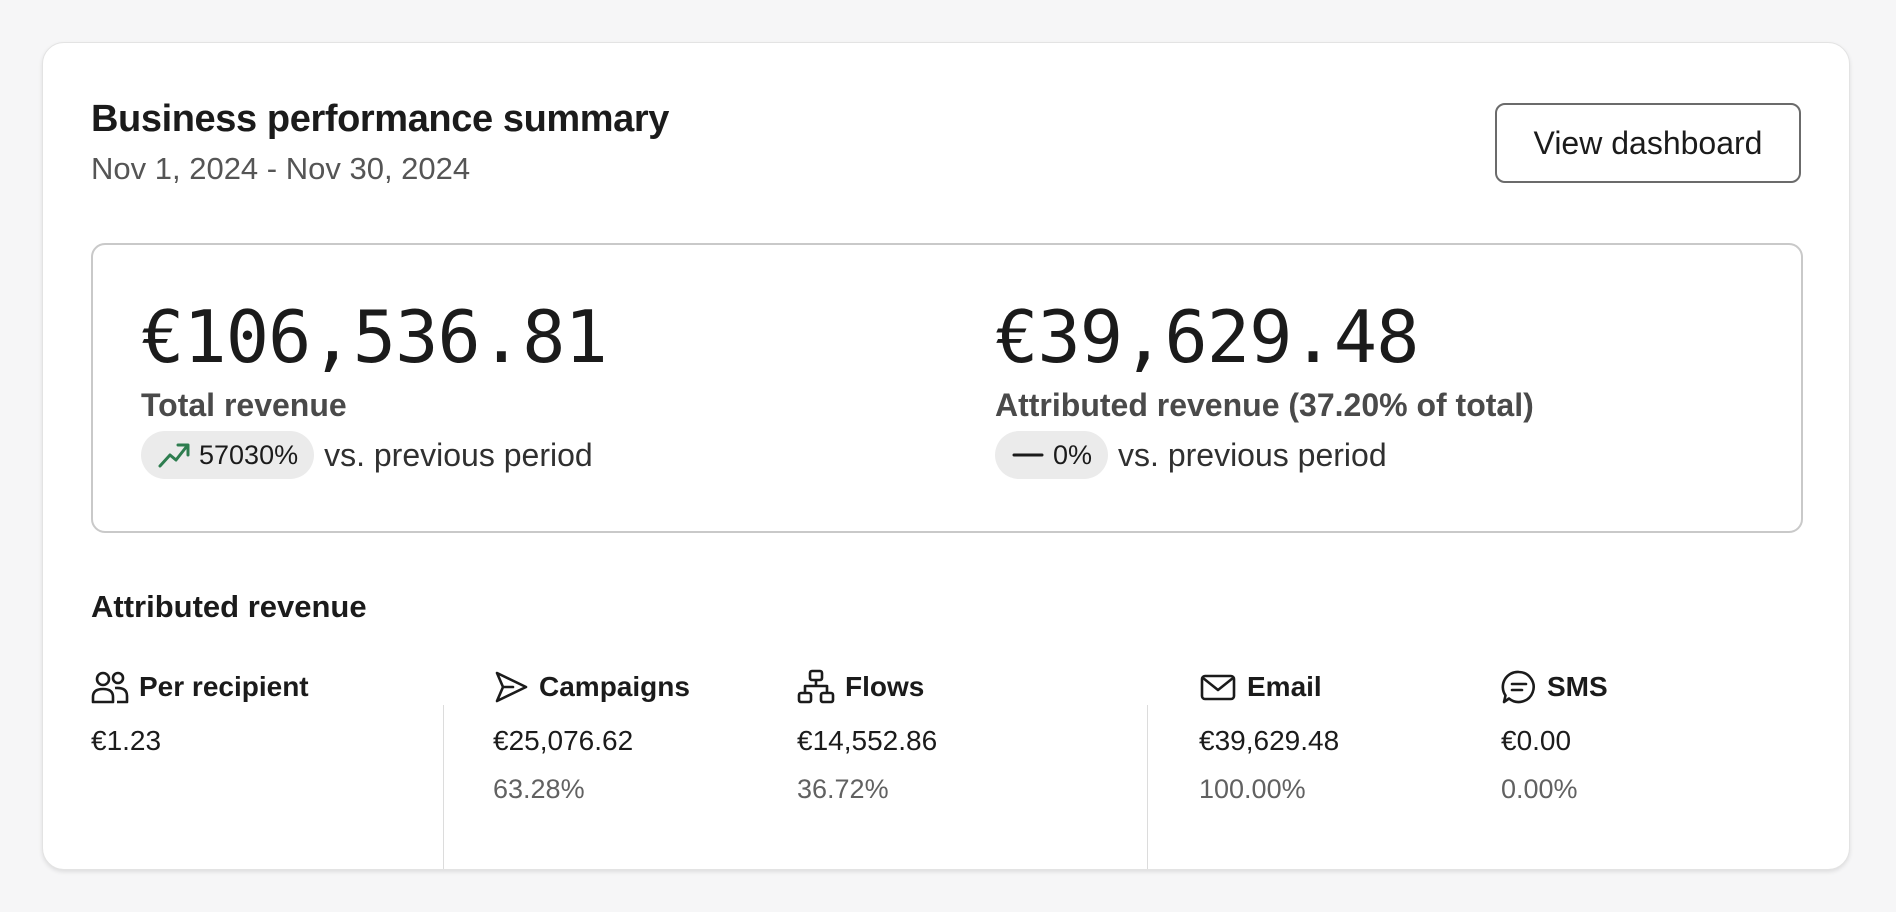 This screenshot has width=1896, height=912. Describe the element at coordinates (1536, 740) in the screenshot. I see `metric-value: €0.00` at that location.